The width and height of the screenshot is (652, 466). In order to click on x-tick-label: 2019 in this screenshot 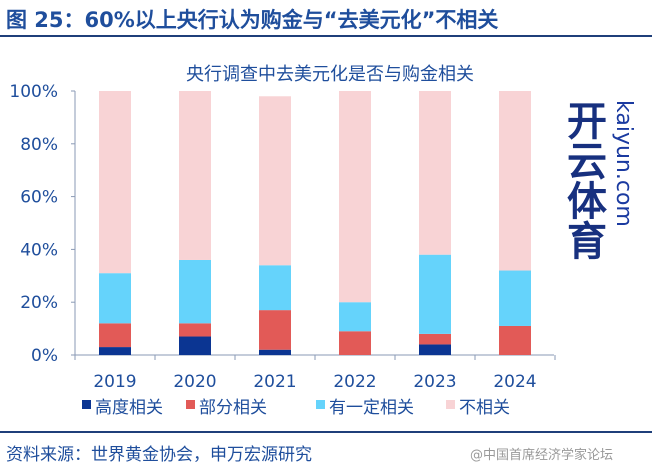, I will do `click(114, 382)`.